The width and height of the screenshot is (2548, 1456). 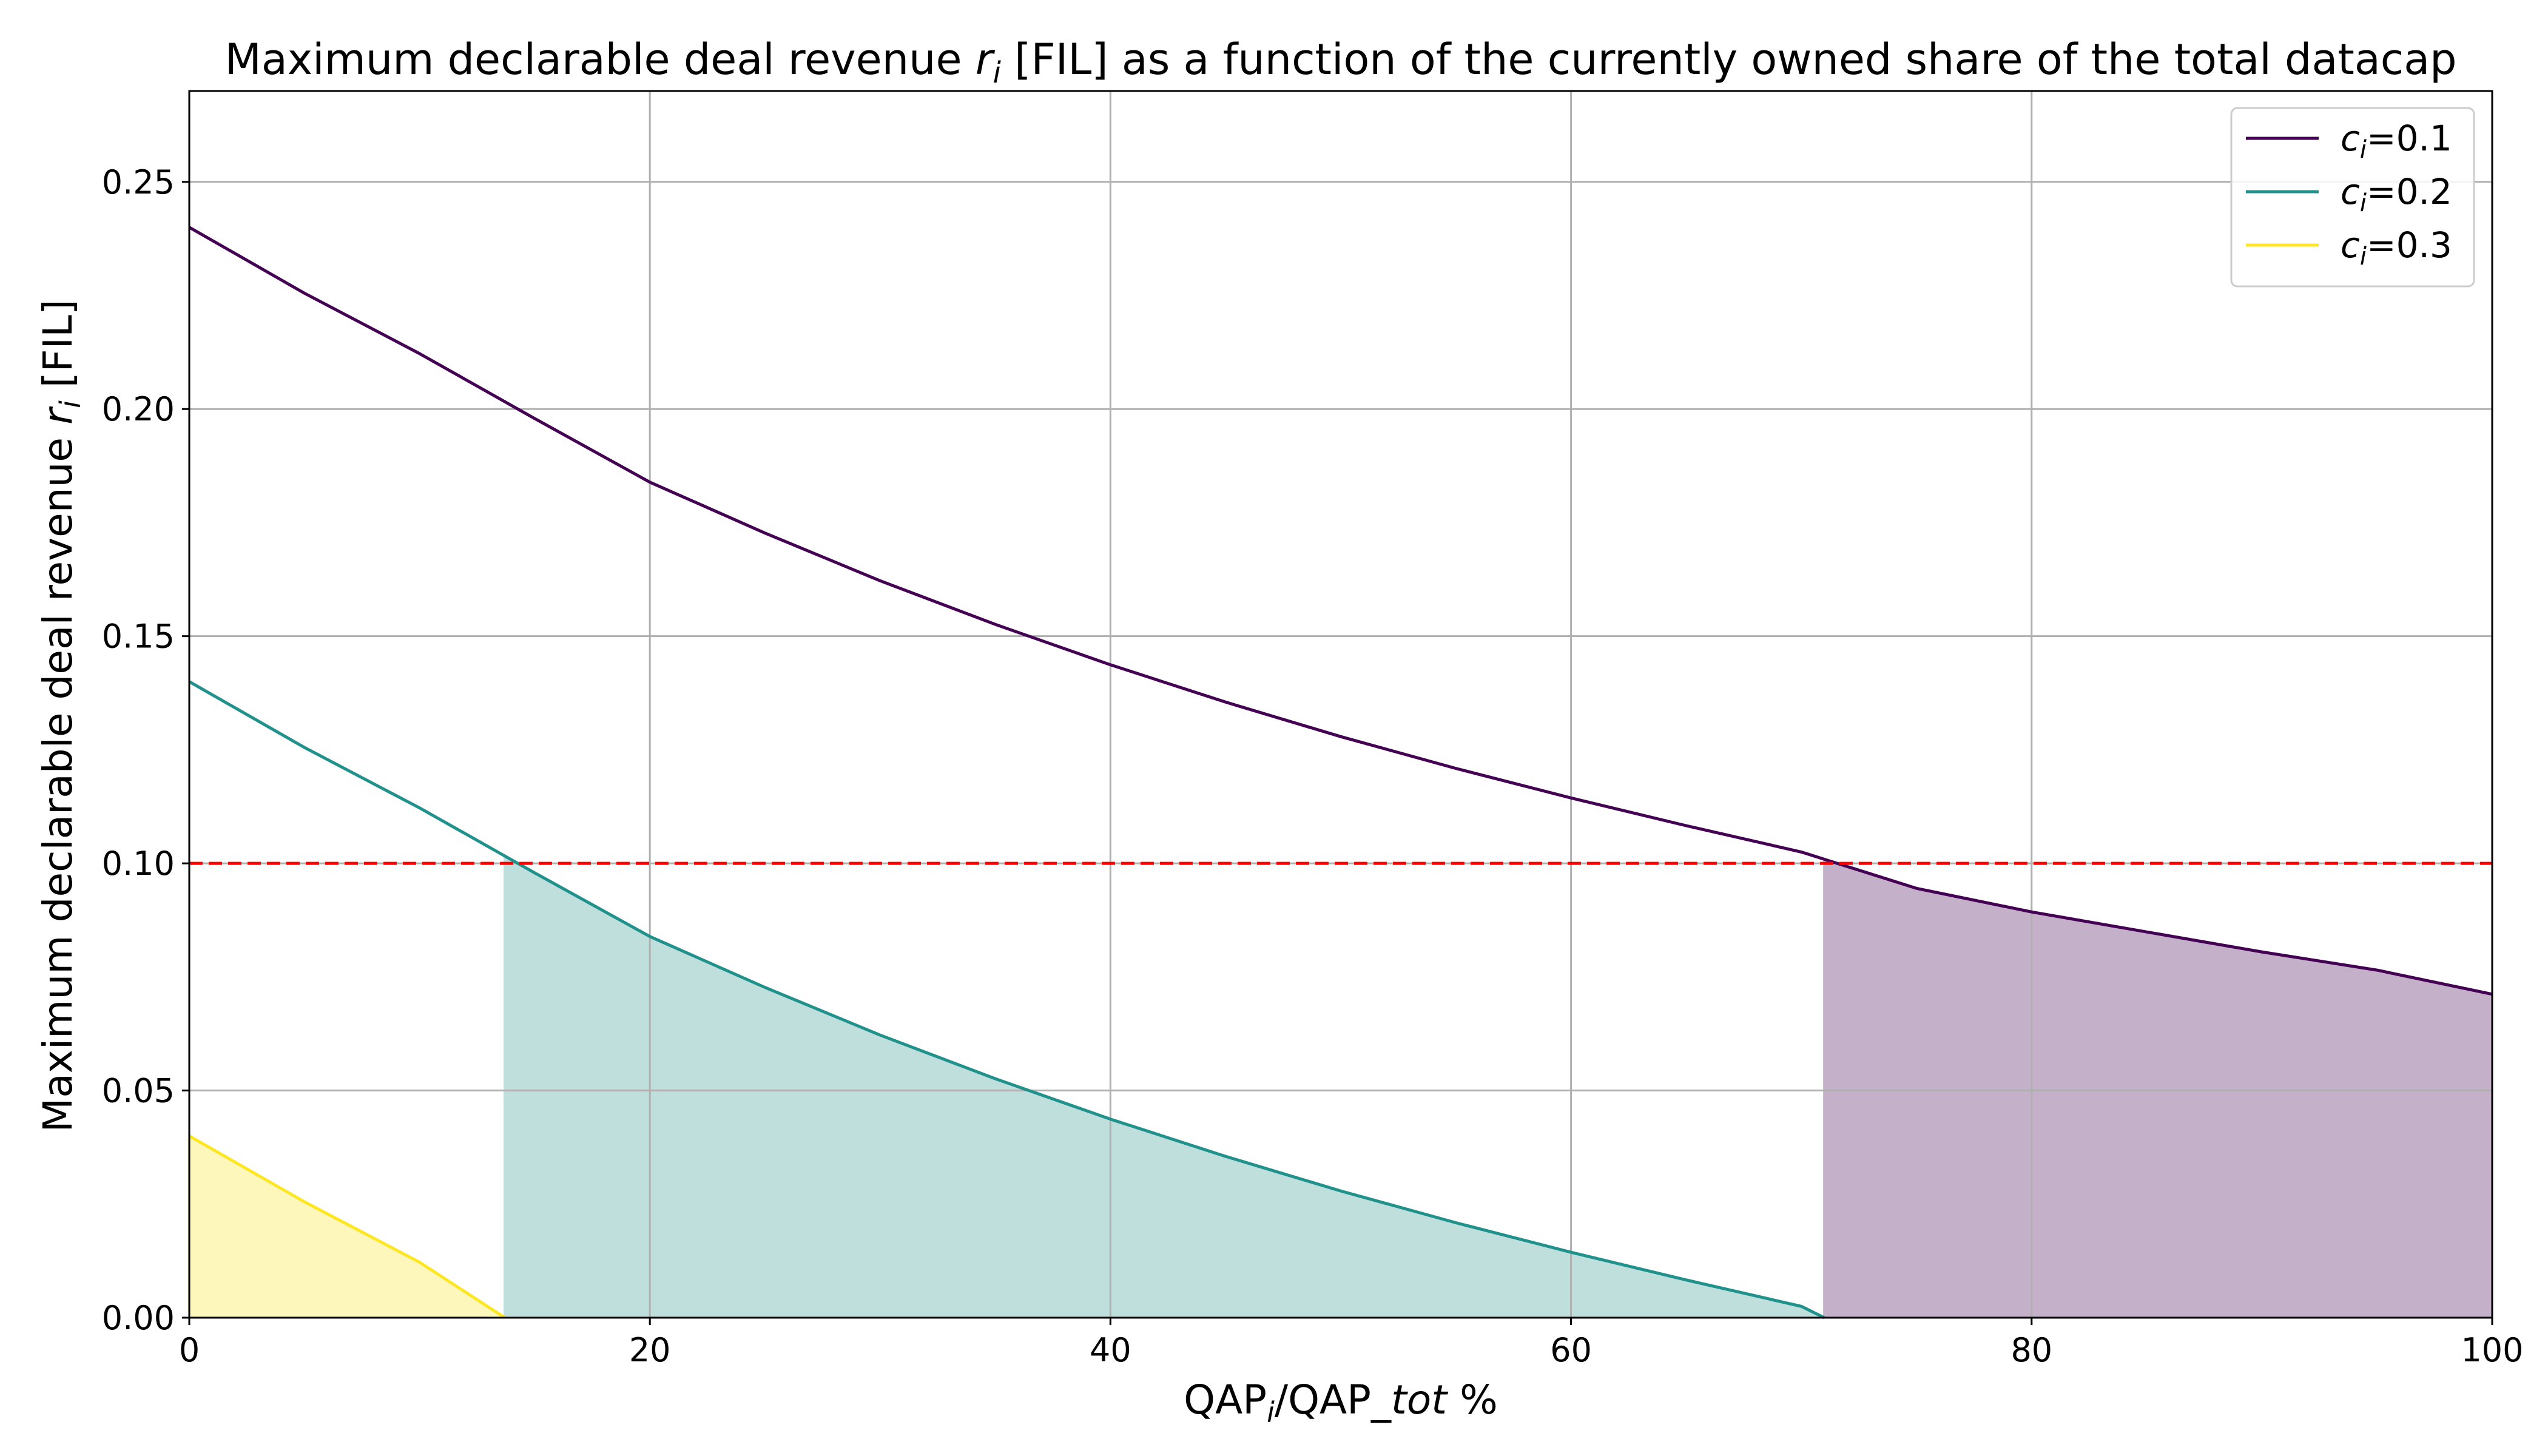 I want to click on y-axis-label: Maximum declarable deal revenue ri [FIL], so click(x=61, y=715).